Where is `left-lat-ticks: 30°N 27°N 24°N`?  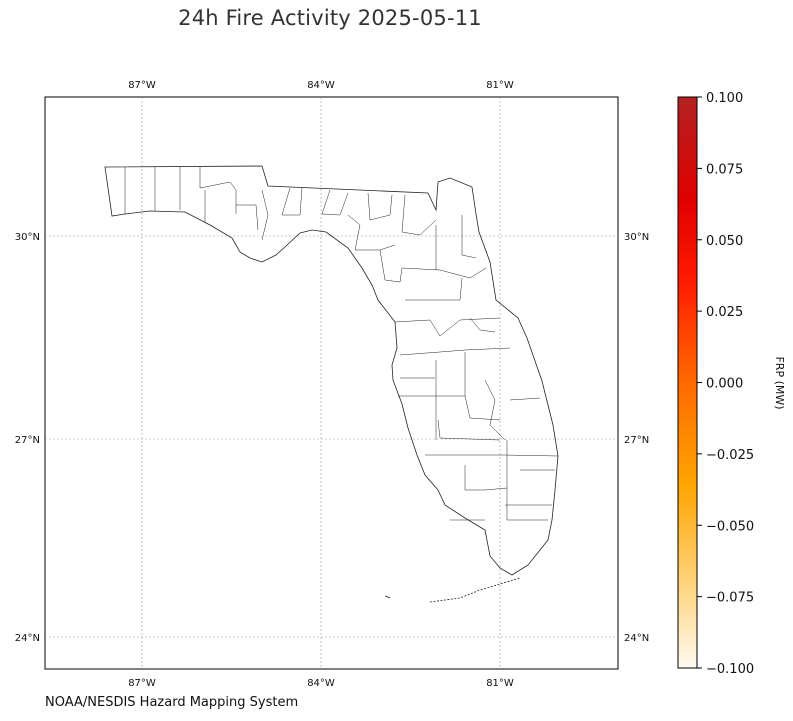
left-lat-ticks: 30°N 27°N 24°N is located at coordinates (27, 438).